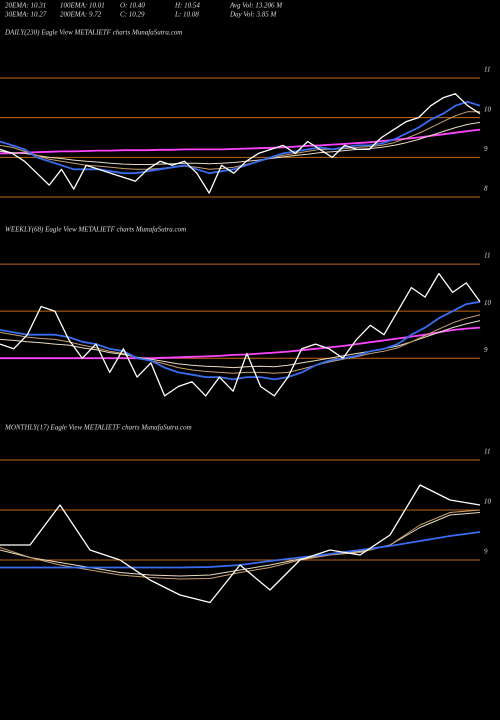 The width and height of the screenshot is (500, 720). I want to click on header-stat: H: 10.54, so click(187, 6).